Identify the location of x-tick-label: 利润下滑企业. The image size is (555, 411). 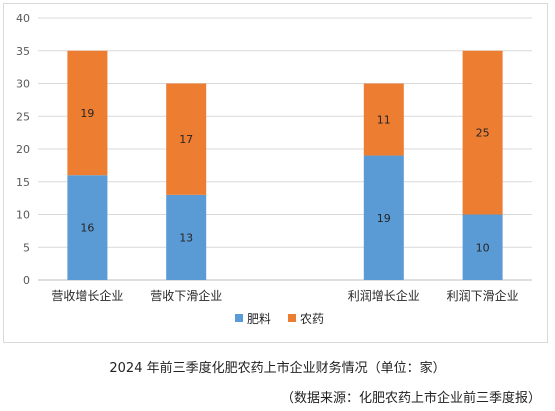
(483, 295).